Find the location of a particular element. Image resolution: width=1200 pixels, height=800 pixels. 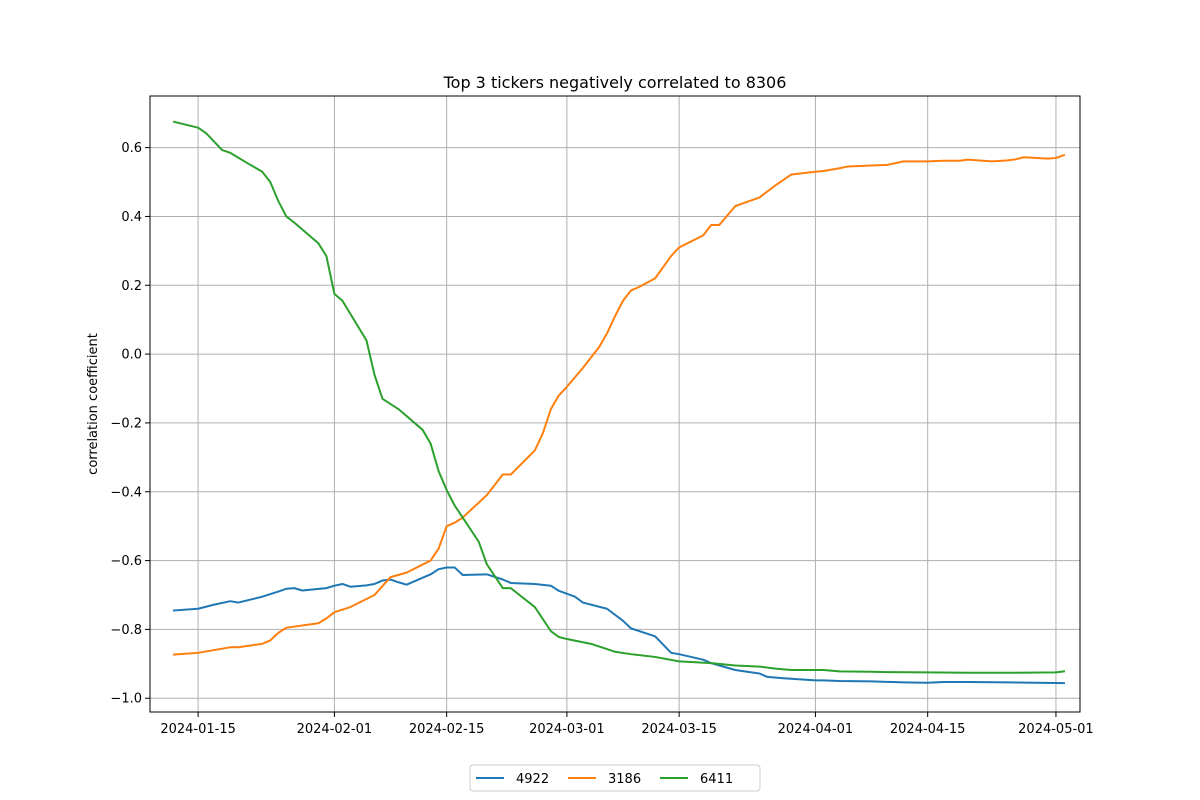

y-tick-label: −0.2 is located at coordinates (126, 423).